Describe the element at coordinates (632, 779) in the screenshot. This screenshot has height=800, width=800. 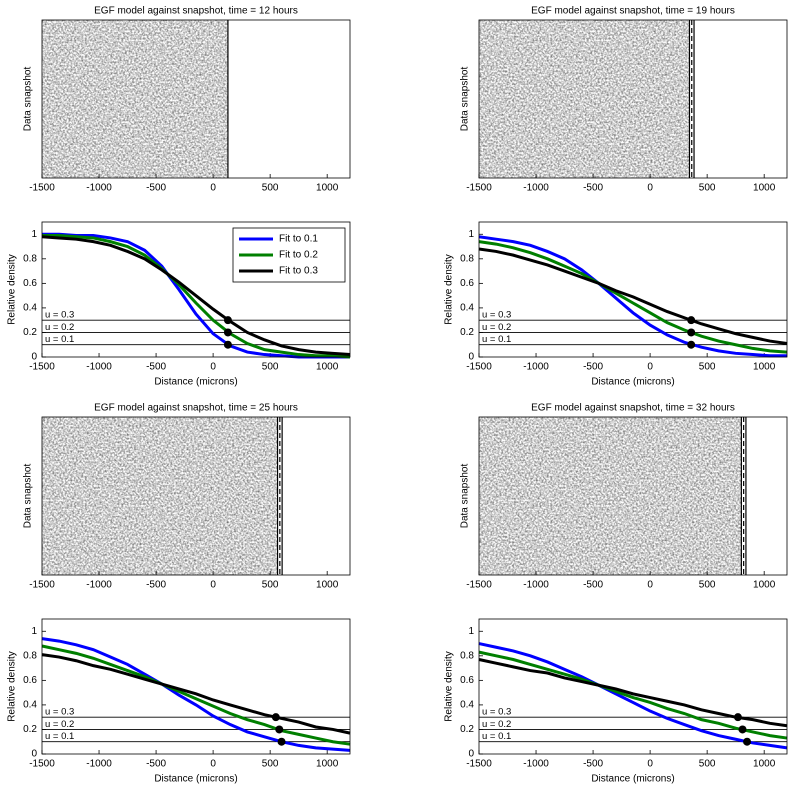
I see `x-axis-label: Distance (microns)` at that location.